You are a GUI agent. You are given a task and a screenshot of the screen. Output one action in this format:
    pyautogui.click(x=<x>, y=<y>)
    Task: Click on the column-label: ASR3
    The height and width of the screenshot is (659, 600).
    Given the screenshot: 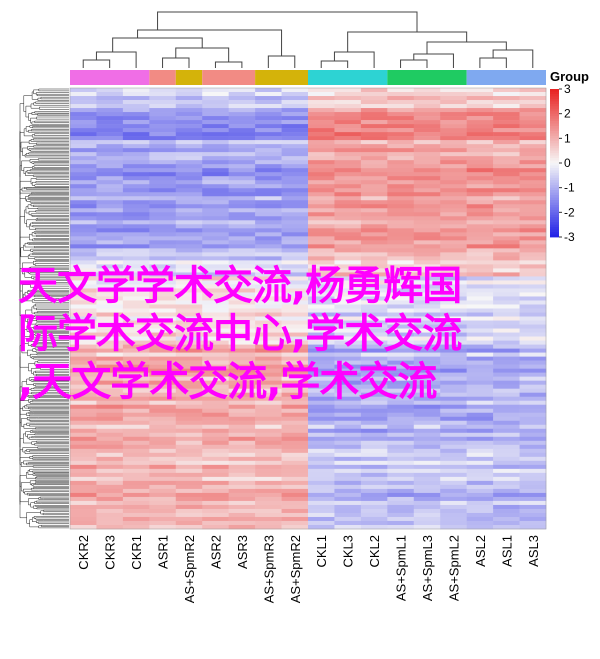 What is the action you would take?
    pyautogui.click(x=242, y=552)
    